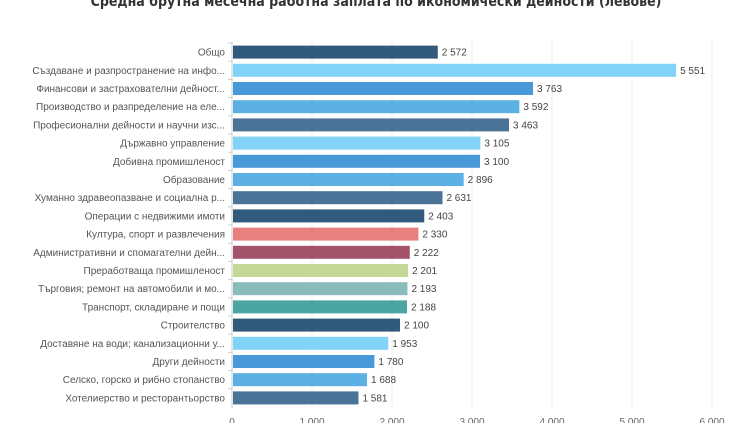 The height and width of the screenshot is (423, 752). I want to click on category-label: Селско, горско и рибно стопанство, so click(144, 380).